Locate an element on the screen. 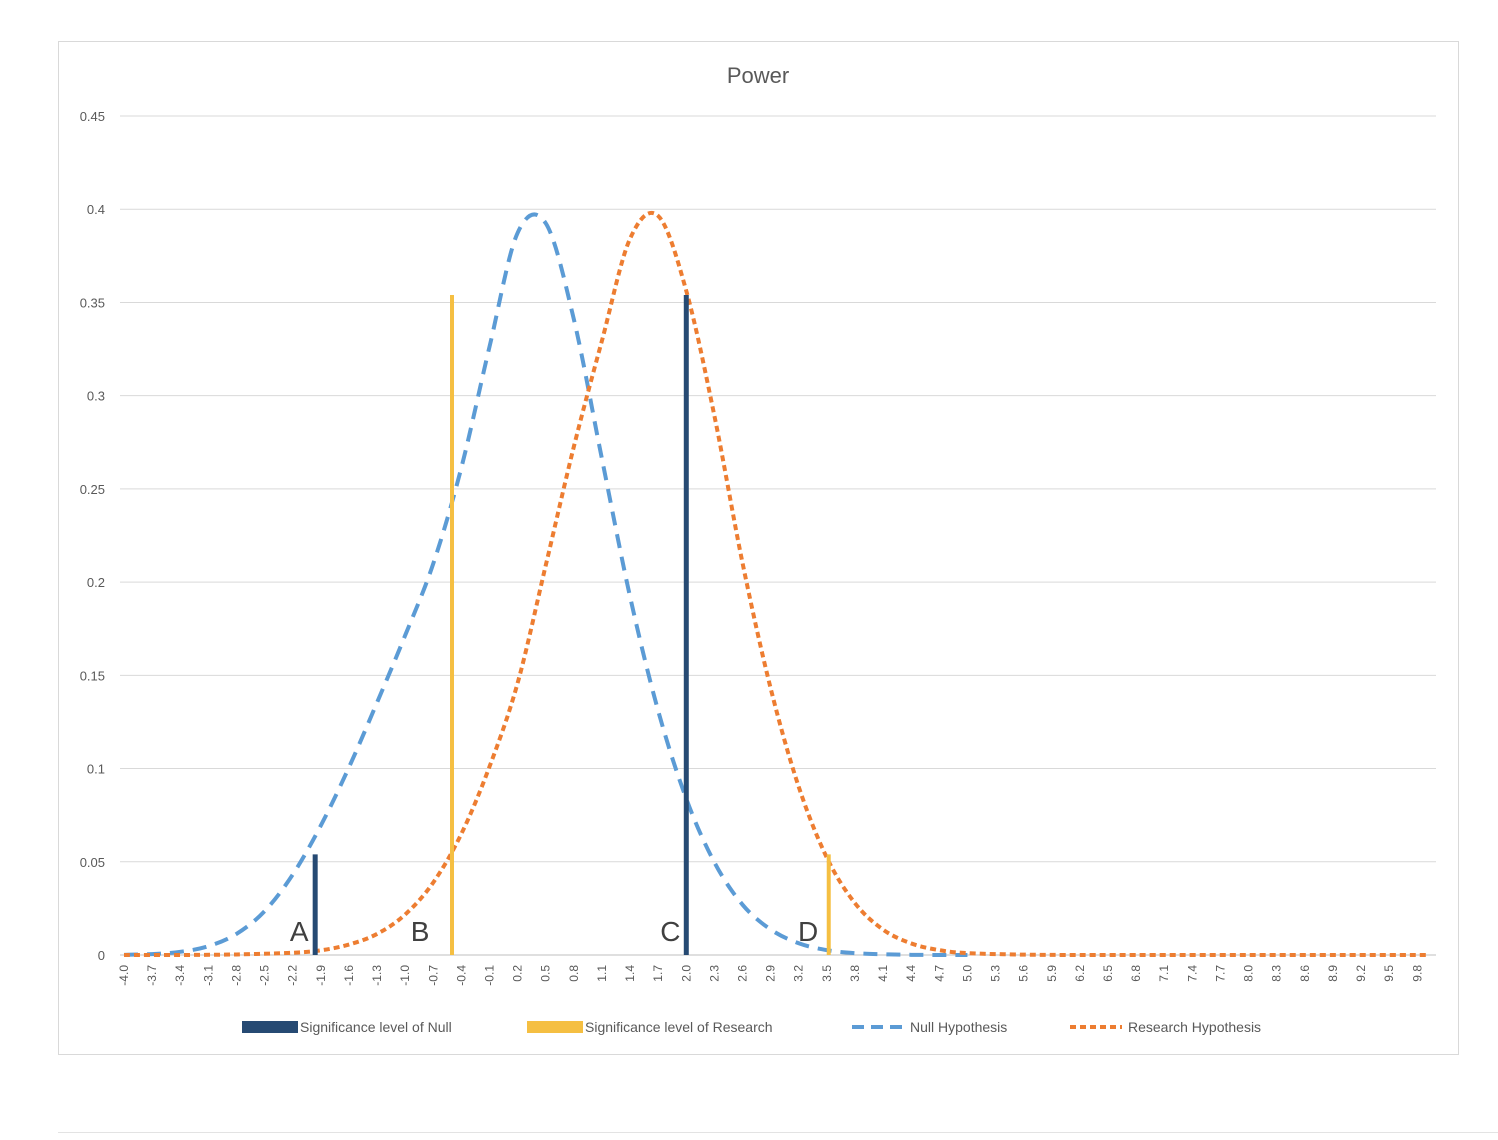 The height and width of the screenshot is (1140, 1498). x-tick-label: 5.0 is located at coordinates (967, 973).